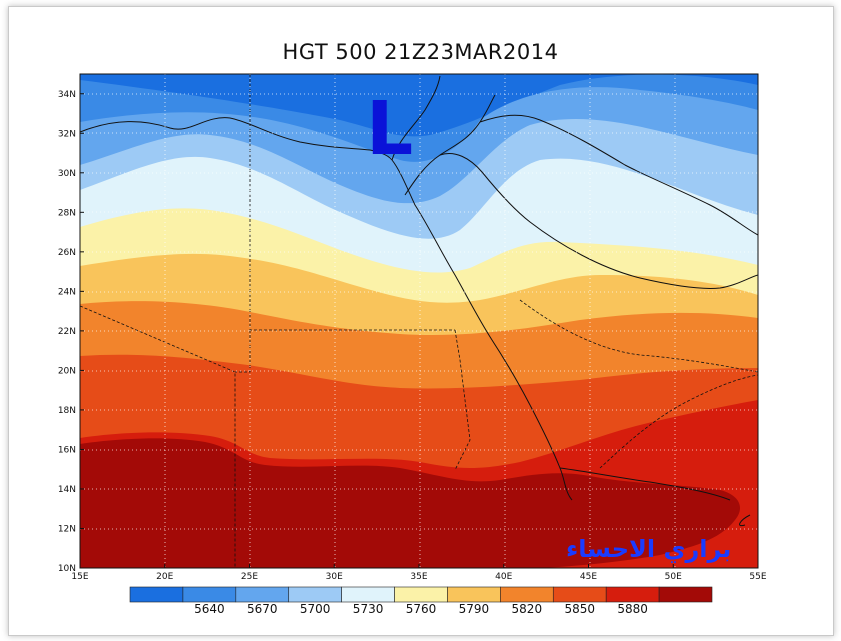  I want to click on lon-label: 50E, so click(673, 577).